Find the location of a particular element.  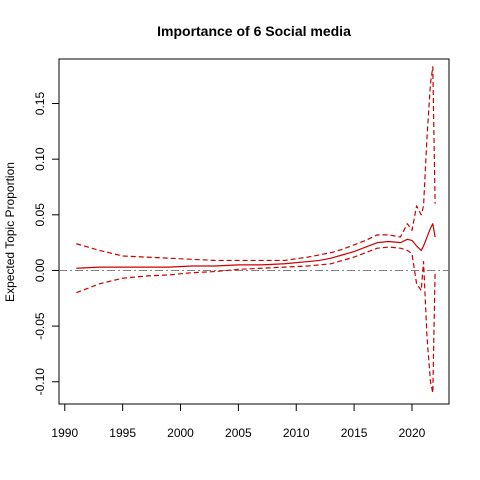

x-tick-label: 2005 is located at coordinates (238, 433).